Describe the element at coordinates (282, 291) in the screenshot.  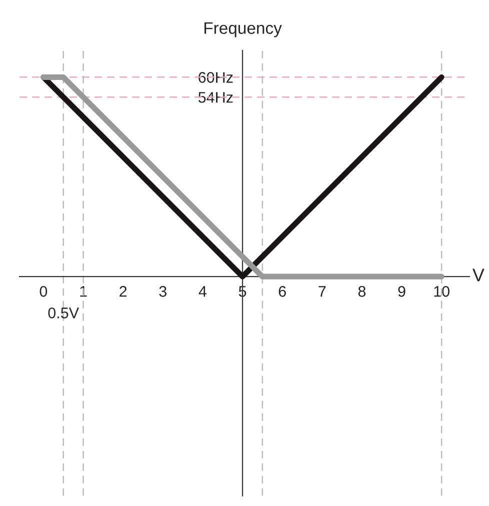
I see `x-tick-label: 6` at that location.